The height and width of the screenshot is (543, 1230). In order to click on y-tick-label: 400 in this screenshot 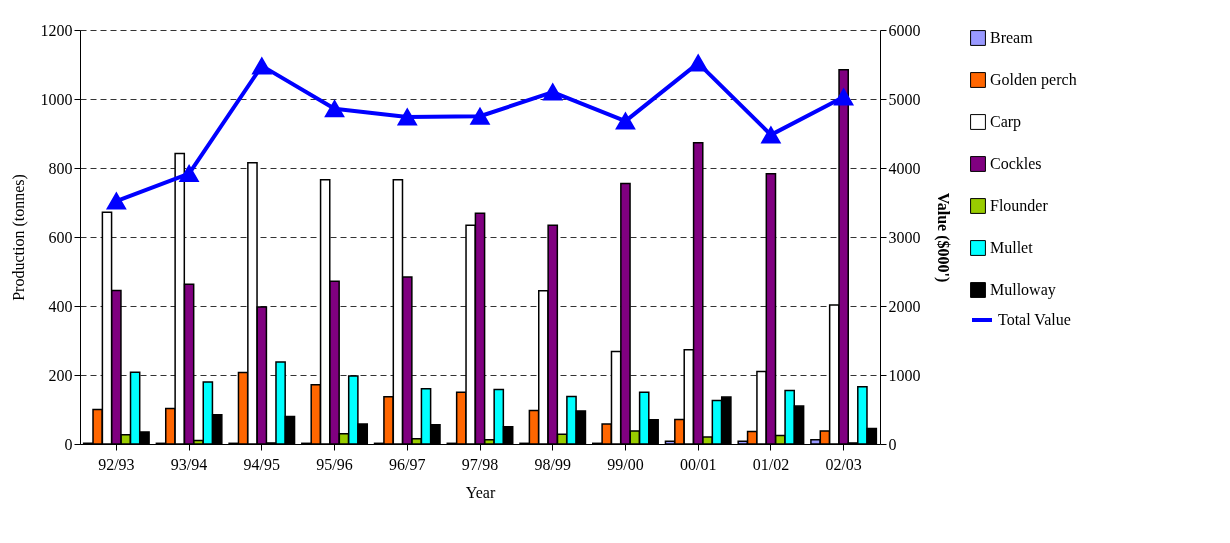, I will do `click(60, 306)`.